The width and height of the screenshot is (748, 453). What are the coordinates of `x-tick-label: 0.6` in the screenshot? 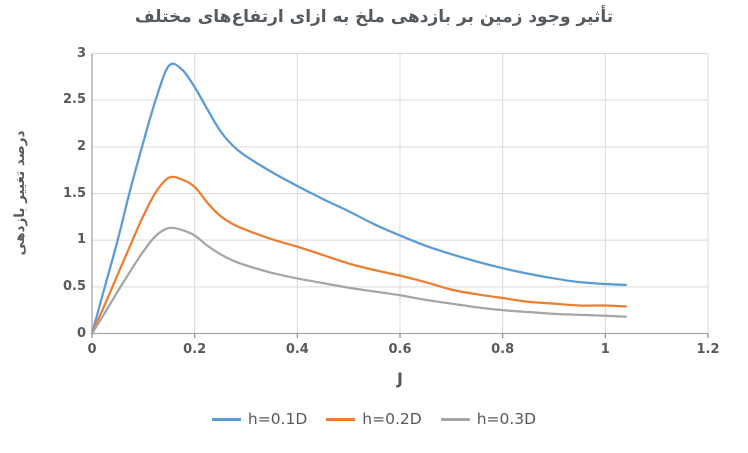 It's located at (400, 349).